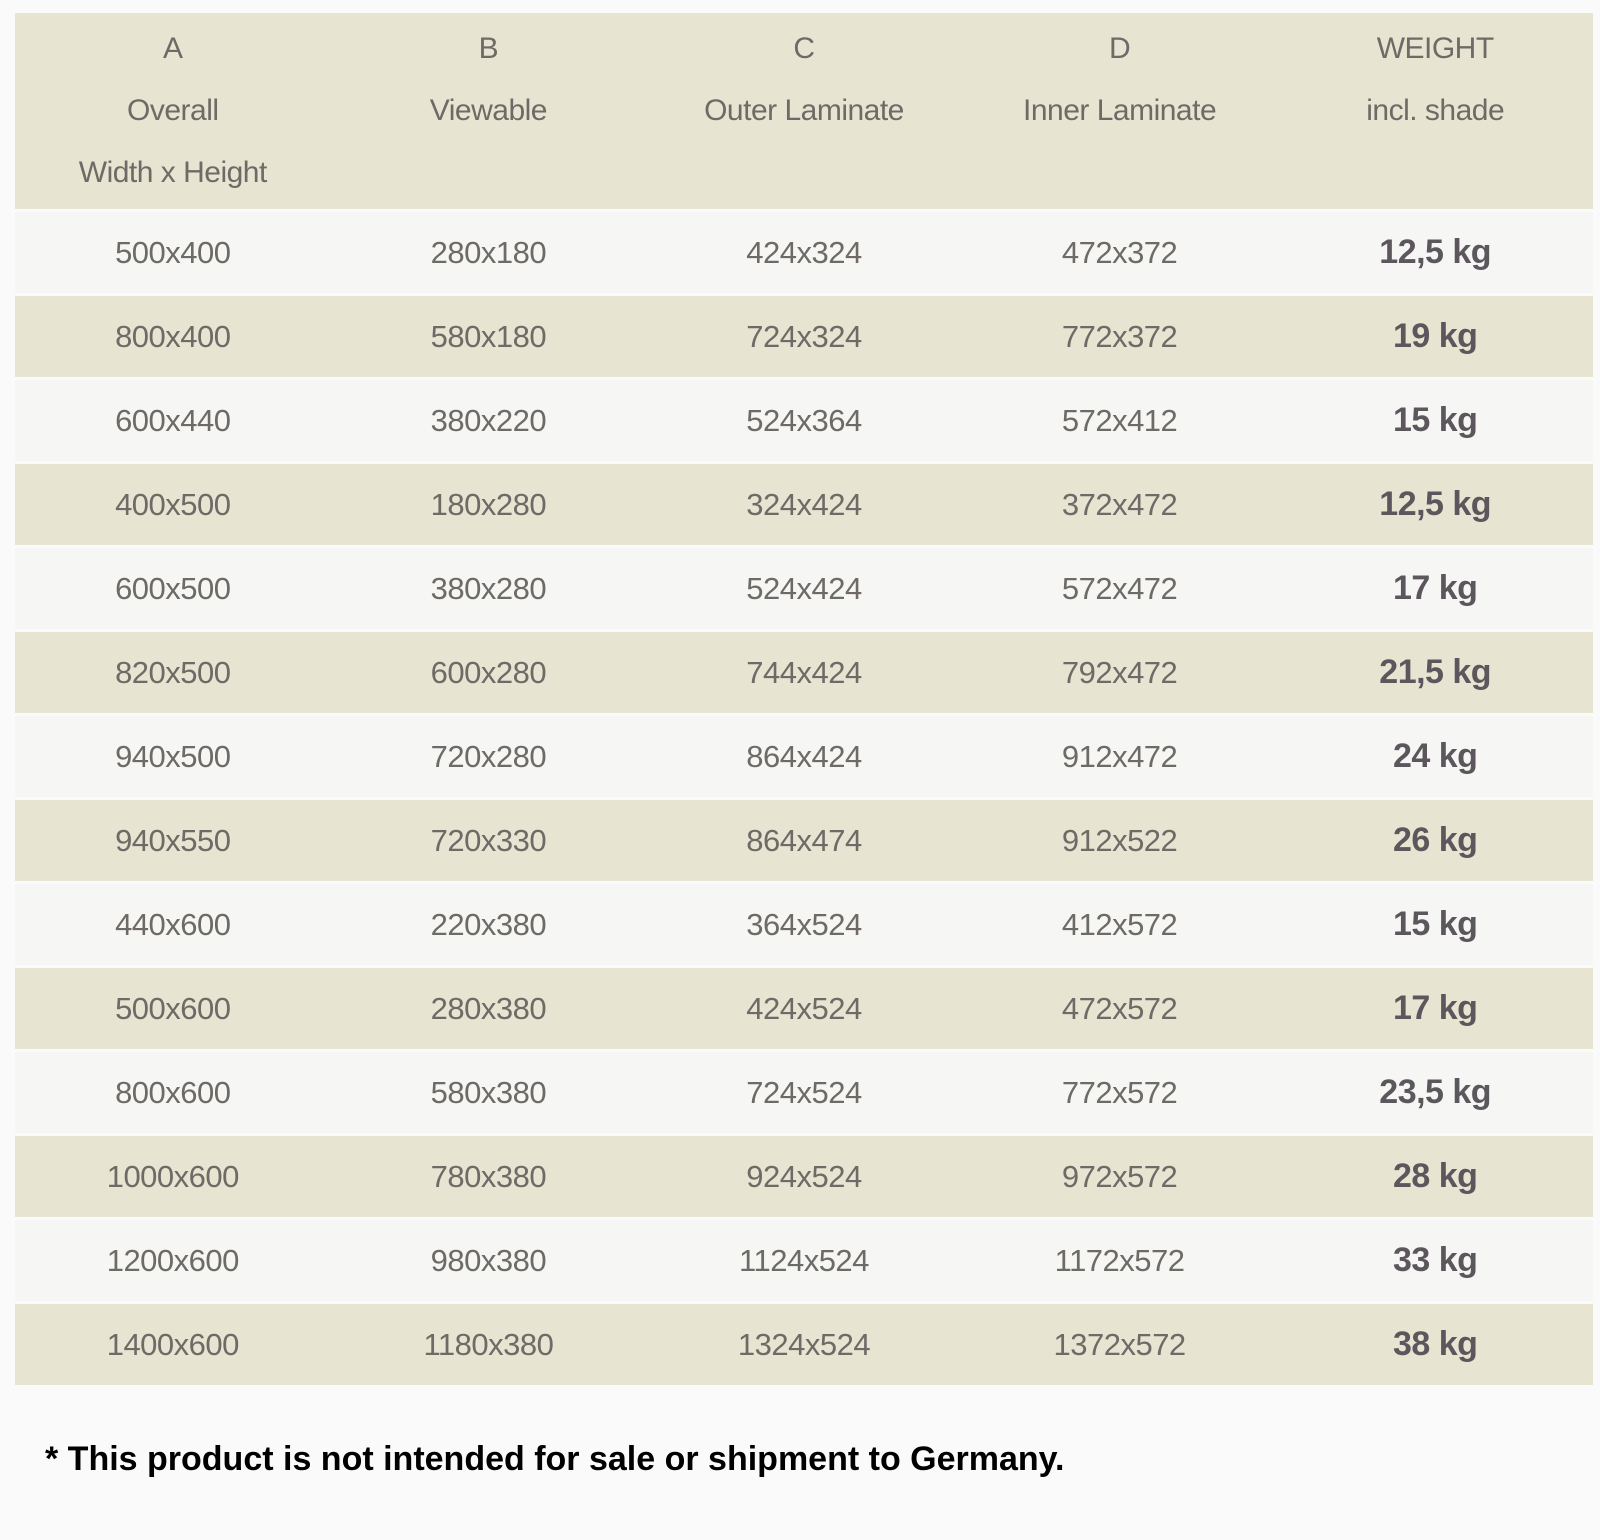  I want to click on viewable-size-cell: 220x380, so click(488, 924).